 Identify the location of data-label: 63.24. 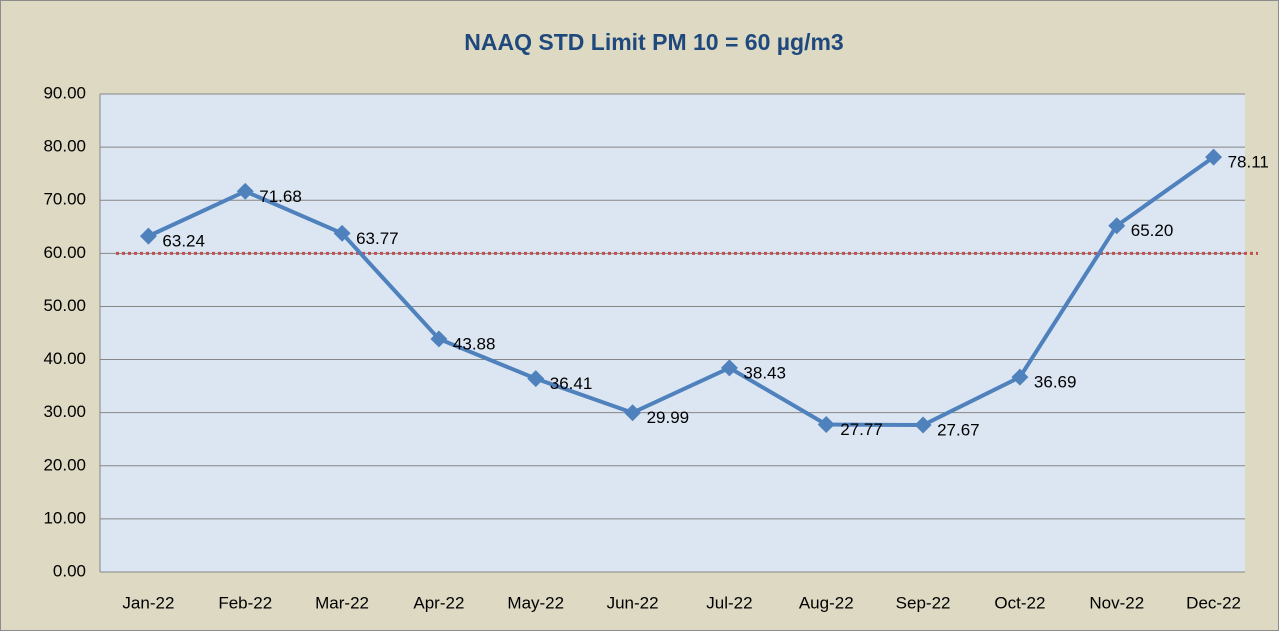
(183, 241).